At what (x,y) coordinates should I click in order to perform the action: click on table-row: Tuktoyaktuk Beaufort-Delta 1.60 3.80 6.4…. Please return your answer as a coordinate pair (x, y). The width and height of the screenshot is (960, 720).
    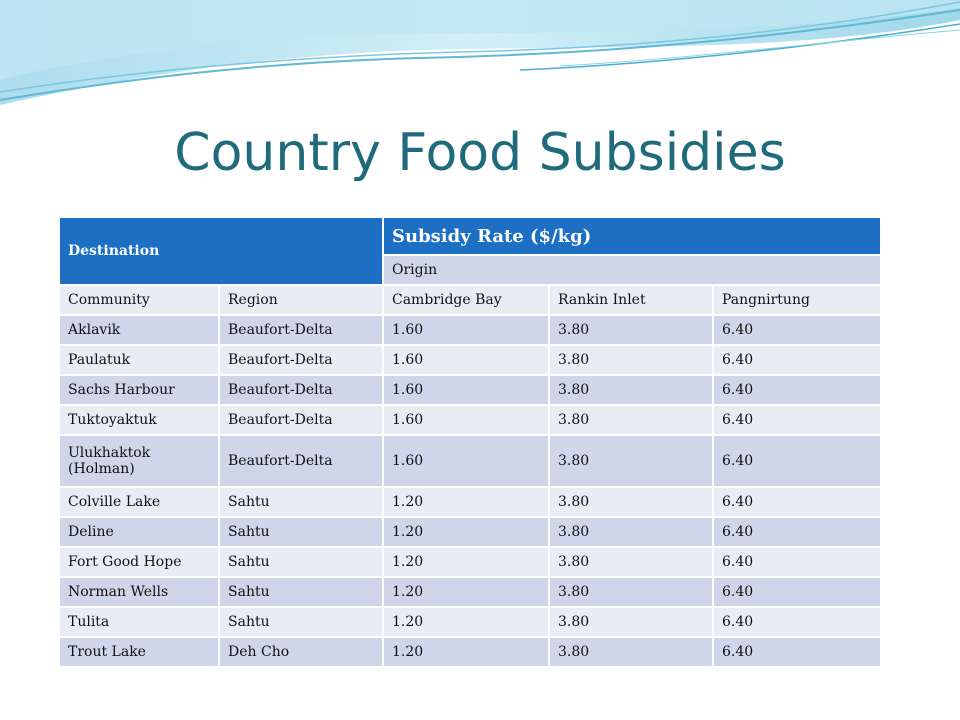
    Looking at the image, I should click on (470, 420).